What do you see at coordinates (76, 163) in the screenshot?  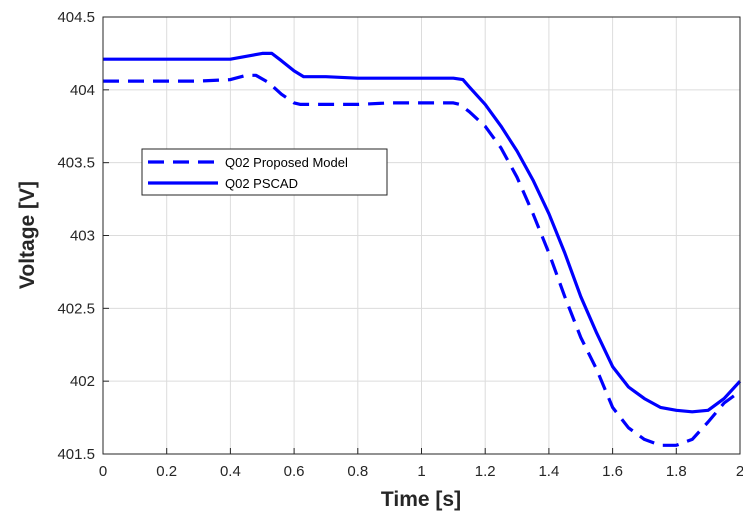 I see `y-tick-label: 403.5` at bounding box center [76, 163].